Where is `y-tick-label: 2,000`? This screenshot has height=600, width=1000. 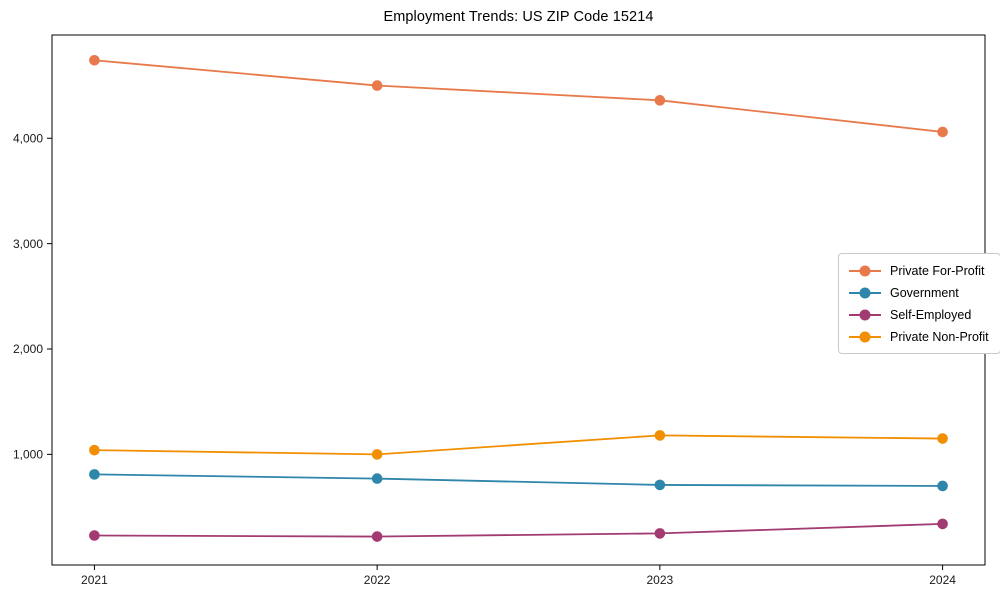 y-tick-label: 2,000 is located at coordinates (28, 349).